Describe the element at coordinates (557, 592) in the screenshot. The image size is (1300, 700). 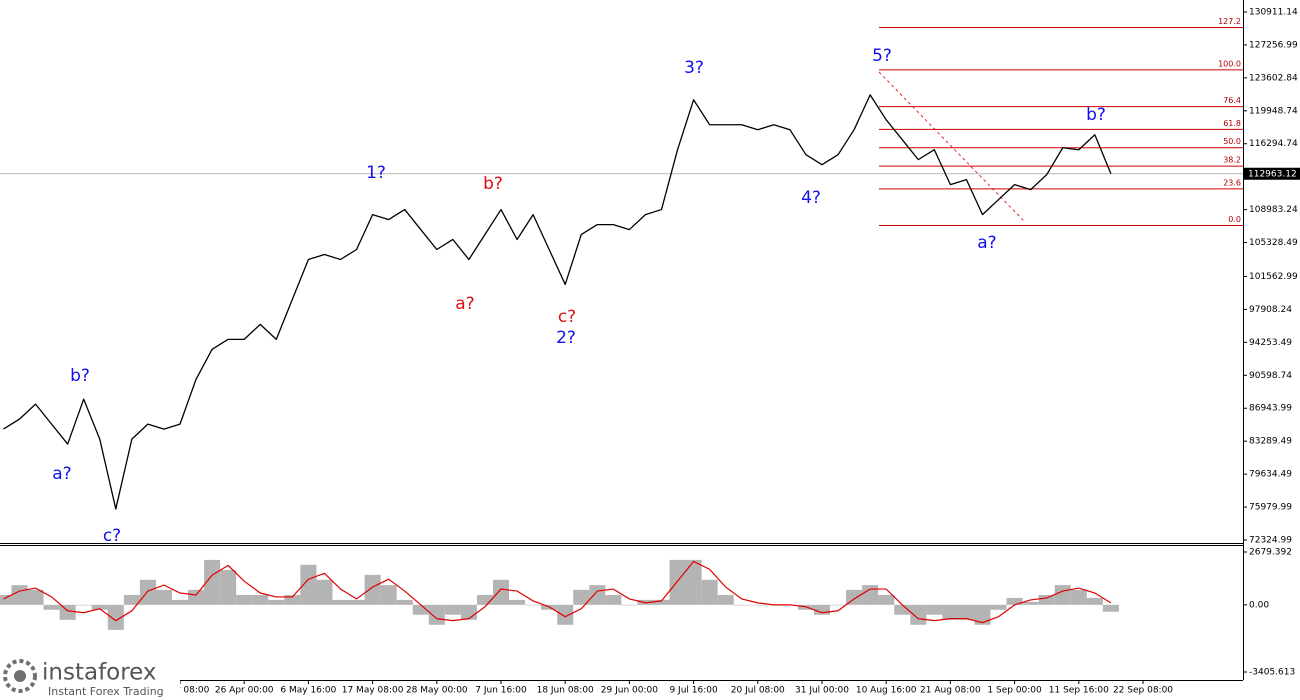
I see `signal-line` at that location.